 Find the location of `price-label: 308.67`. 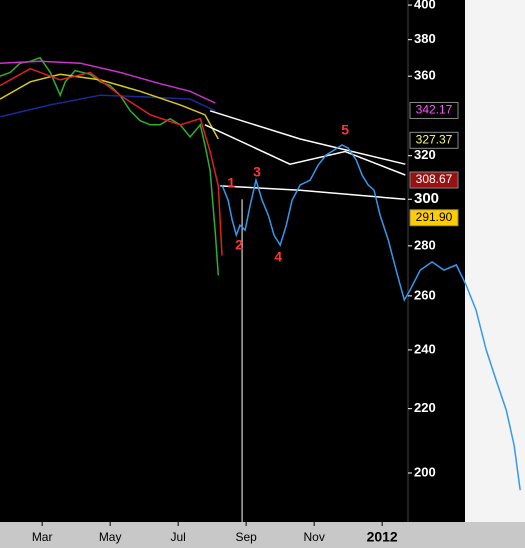

price-label: 308.67 is located at coordinates (434, 179).